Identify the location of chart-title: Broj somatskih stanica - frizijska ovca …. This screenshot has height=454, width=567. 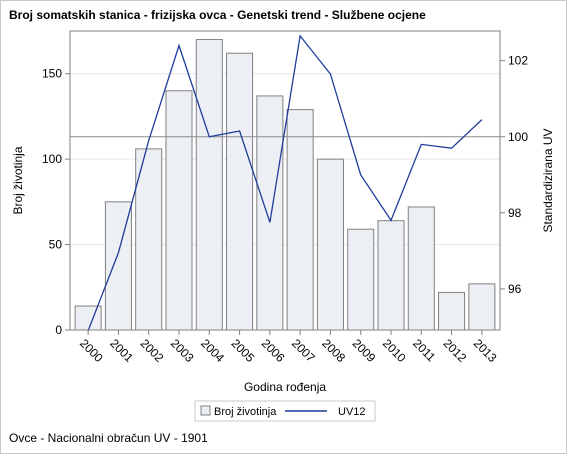
(217, 15).